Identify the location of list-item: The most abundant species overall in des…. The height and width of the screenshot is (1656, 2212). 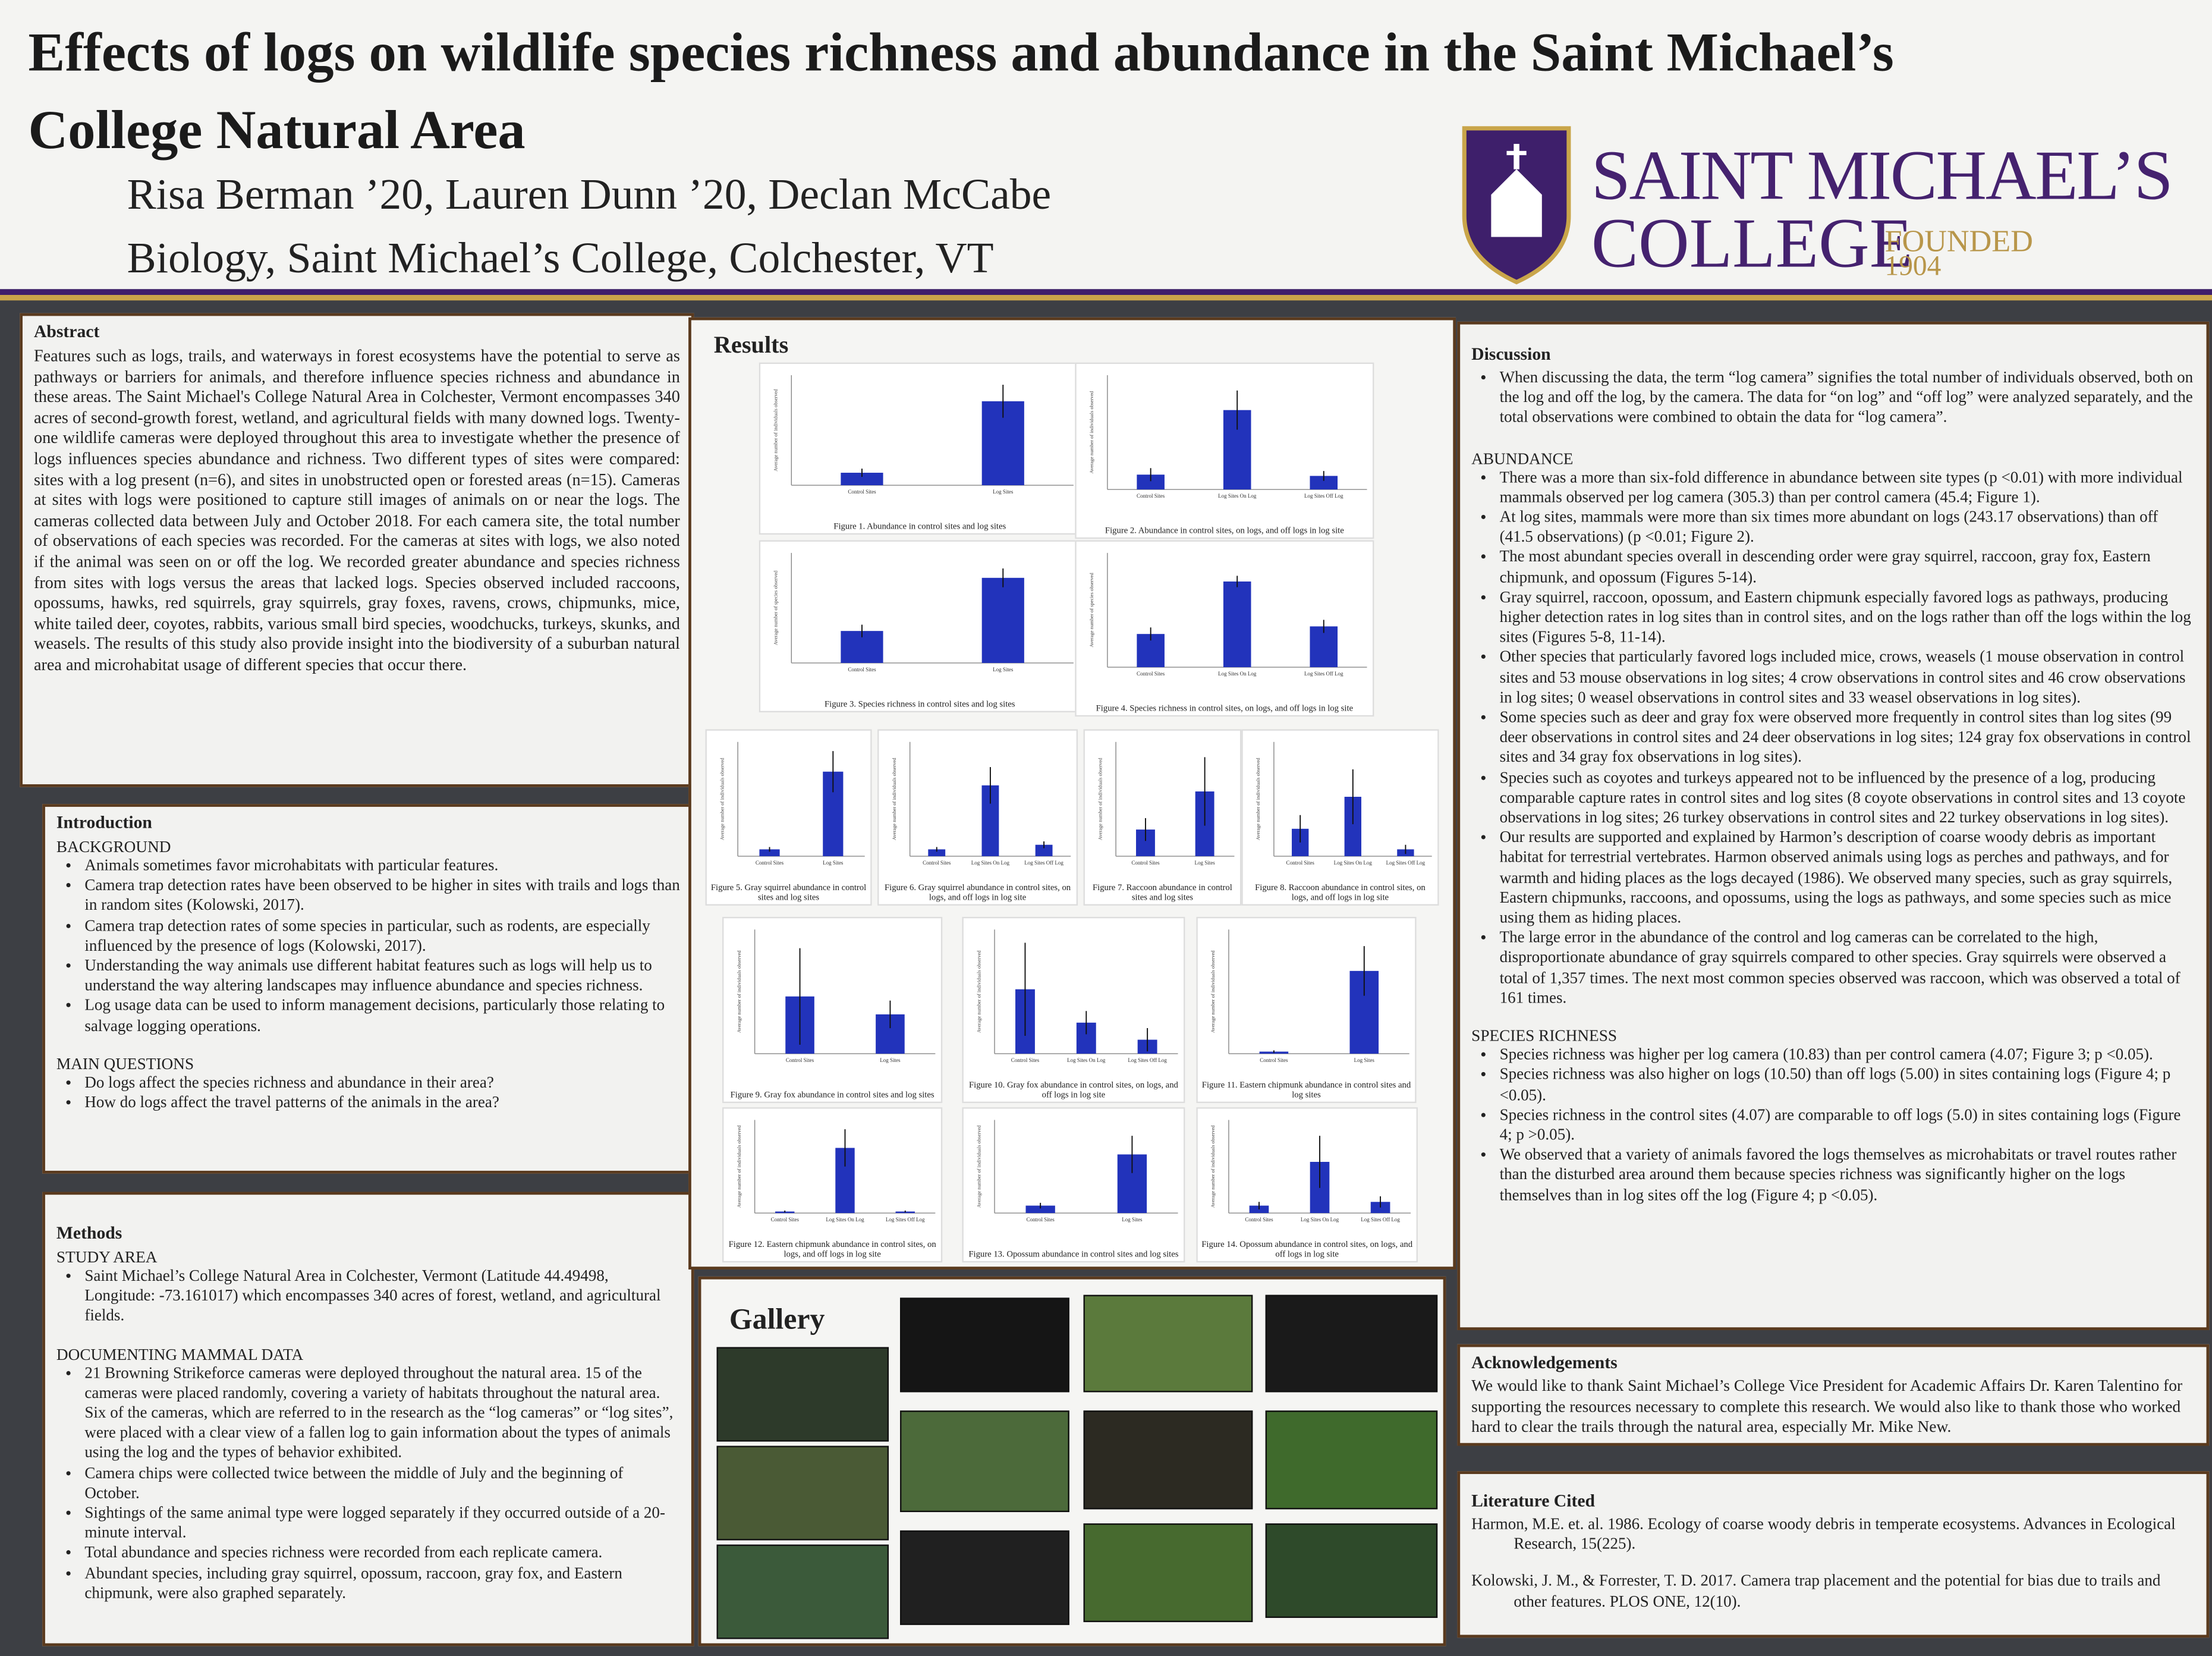
(1847, 568).